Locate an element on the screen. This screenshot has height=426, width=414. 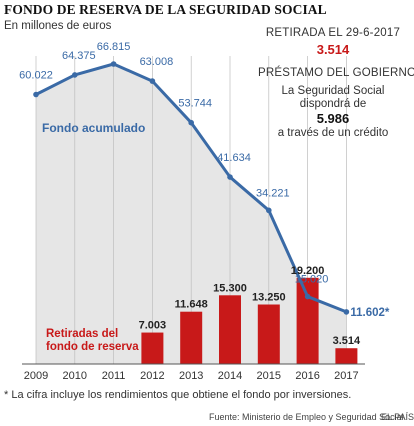
bar-label-2015: 13.250 is located at coordinates (269, 298).